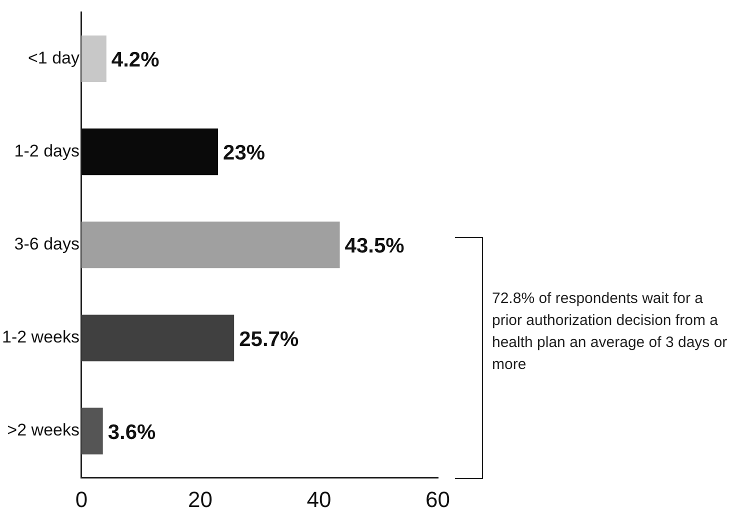 The image size is (733, 526). Describe the element at coordinates (269, 339) in the screenshot. I see `data-label: 25.7%` at that location.